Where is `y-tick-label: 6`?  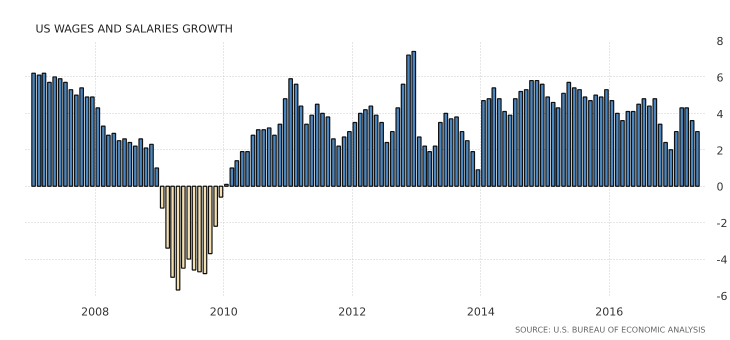
y-tick-label: 6 is located at coordinates (720, 77).